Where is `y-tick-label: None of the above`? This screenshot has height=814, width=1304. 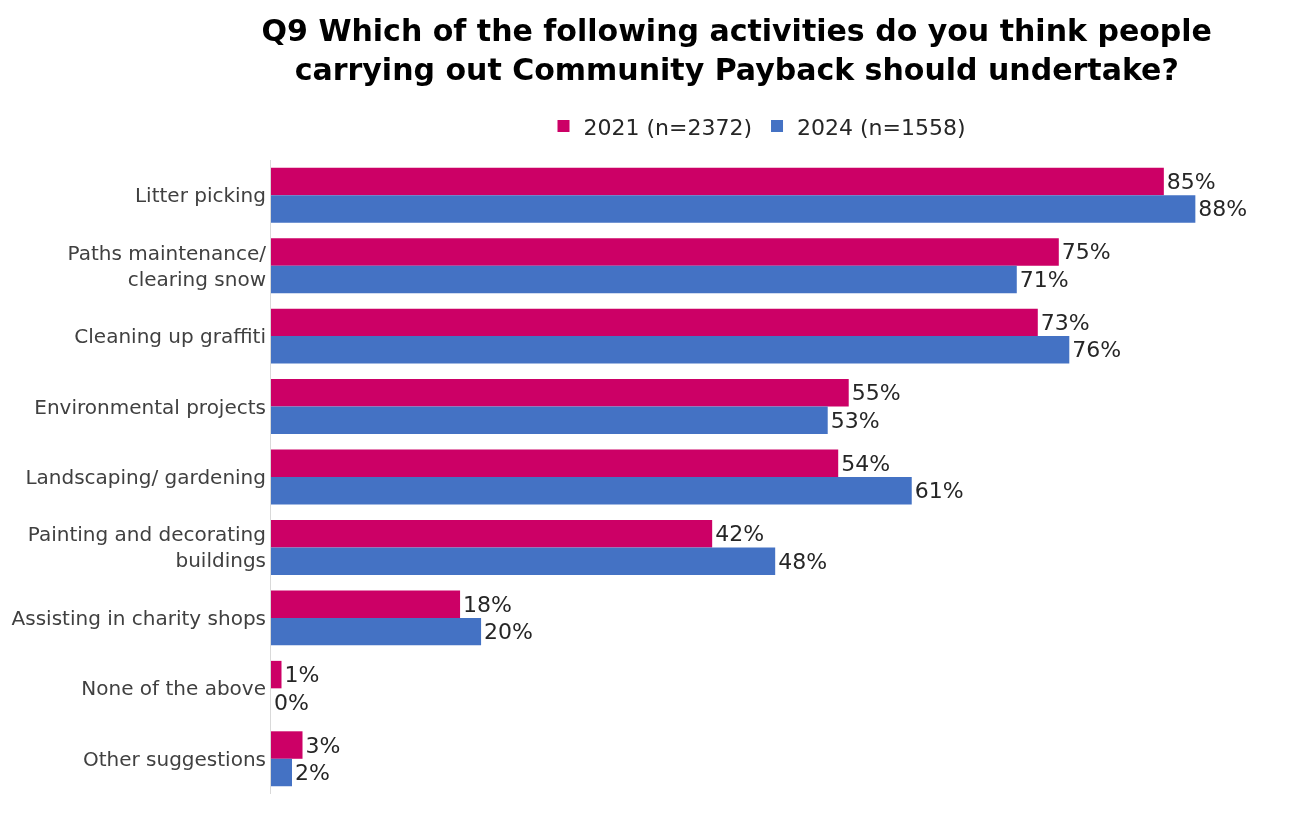 y-tick-label: None of the above is located at coordinates (173, 688).